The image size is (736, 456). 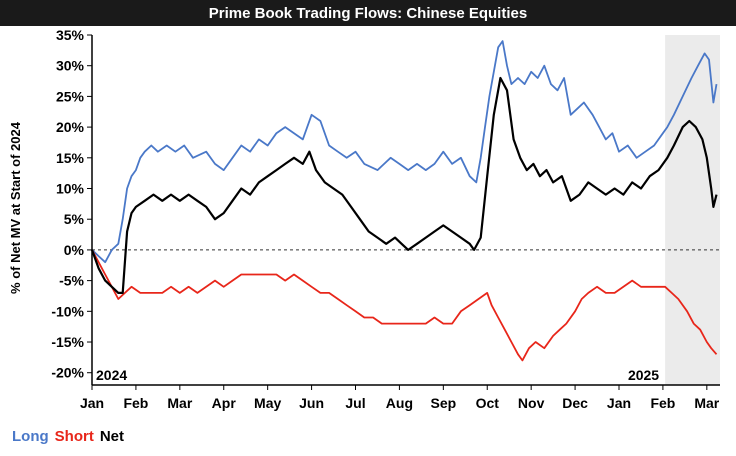 I want to click on y-tick-label: 10%, so click(x=70, y=189).